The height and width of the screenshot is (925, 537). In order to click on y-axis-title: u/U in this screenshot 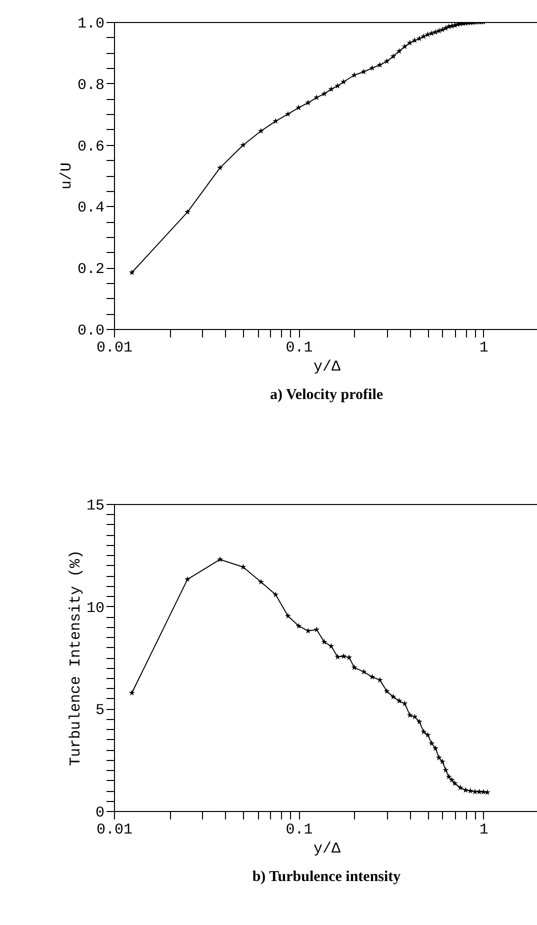, I will do `click(67, 176)`.